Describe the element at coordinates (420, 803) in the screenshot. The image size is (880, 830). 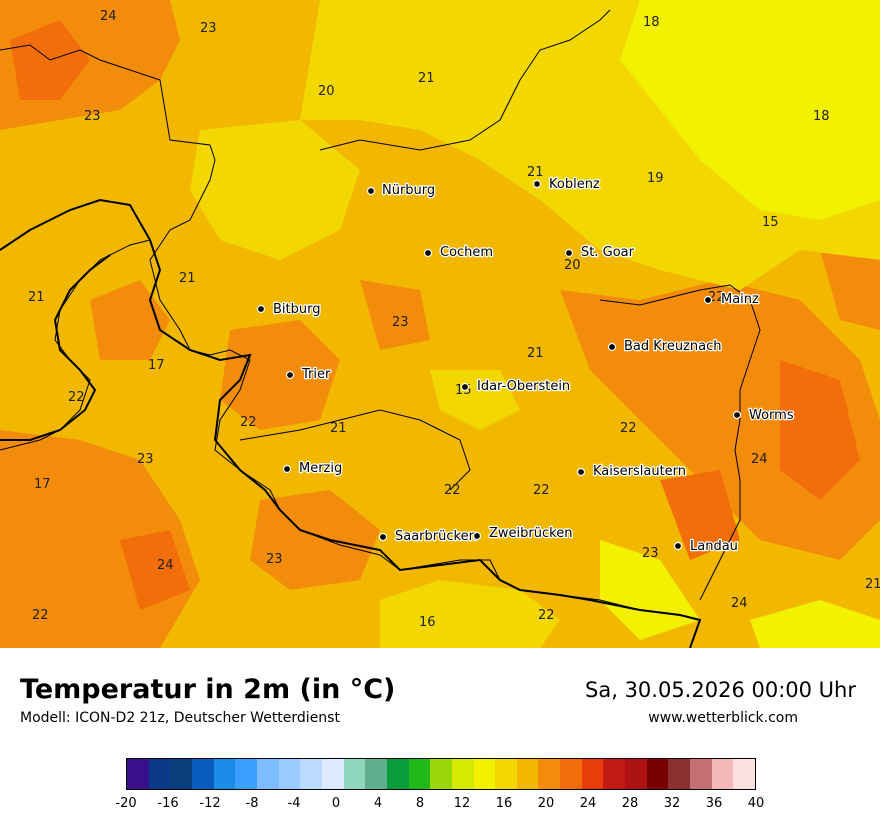
I see `legend-tick-label: 8` at that location.